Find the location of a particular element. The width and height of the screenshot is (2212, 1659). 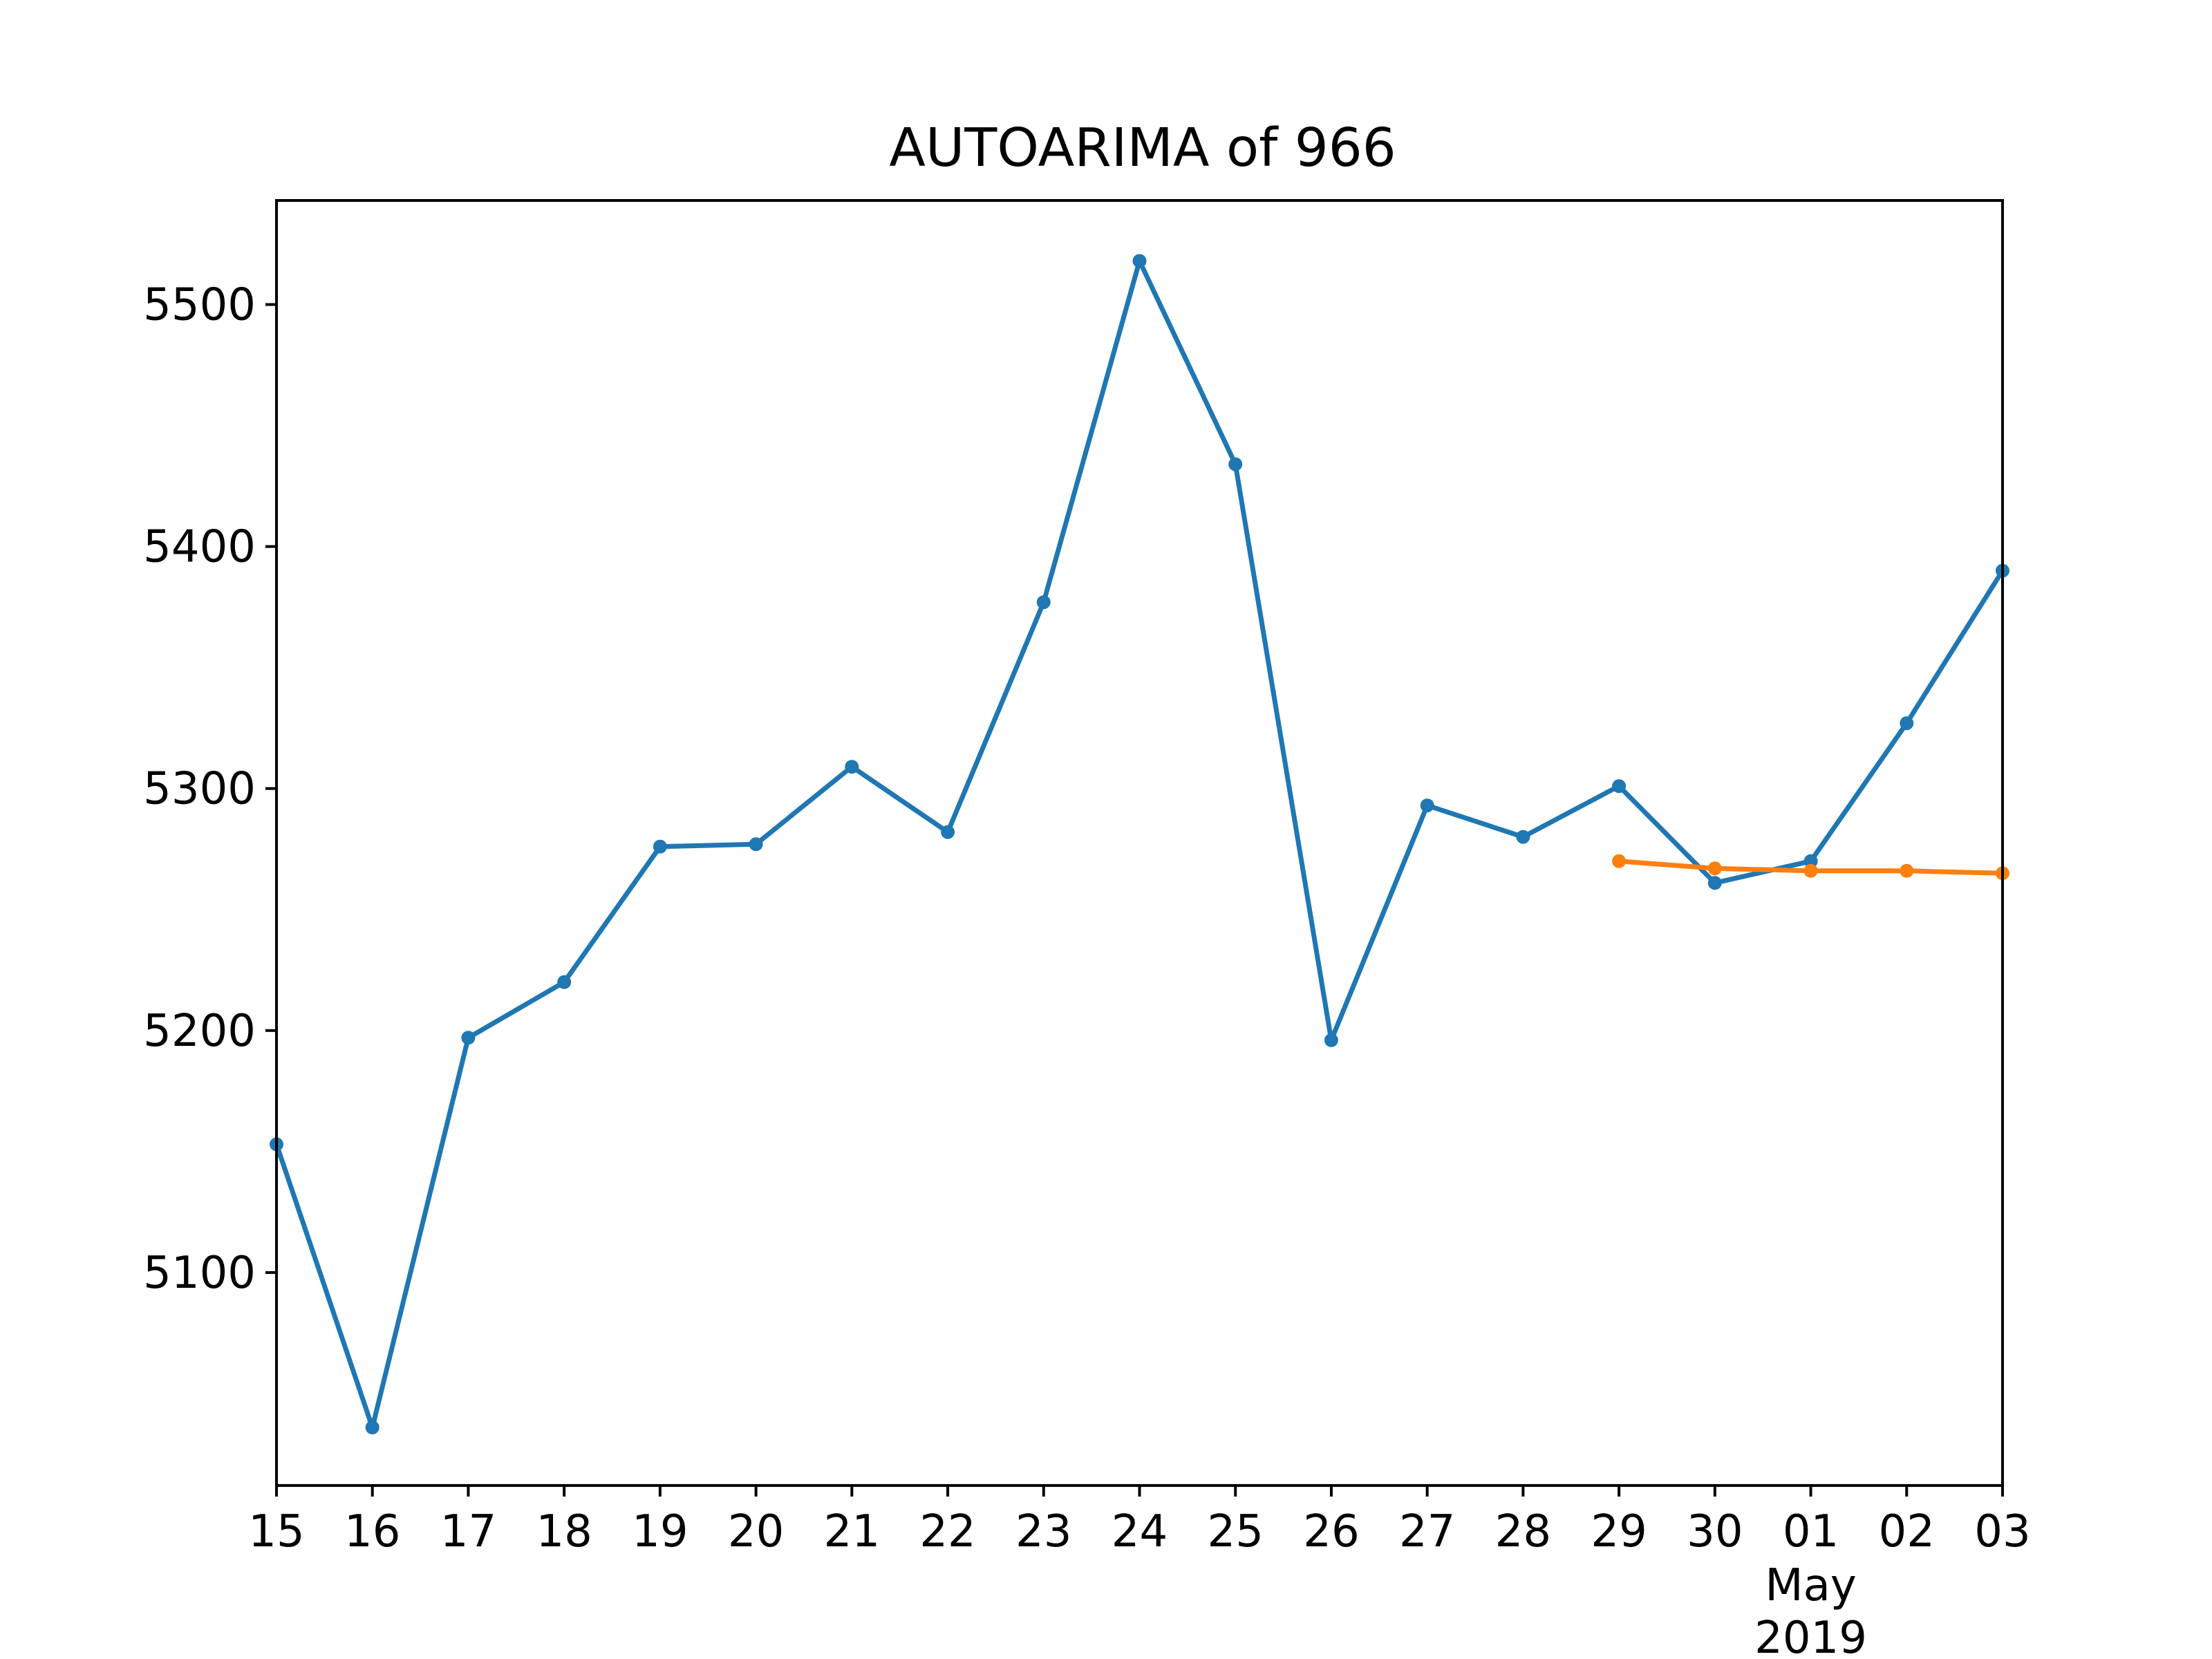

x-tick-label: 19 is located at coordinates (660, 1531).